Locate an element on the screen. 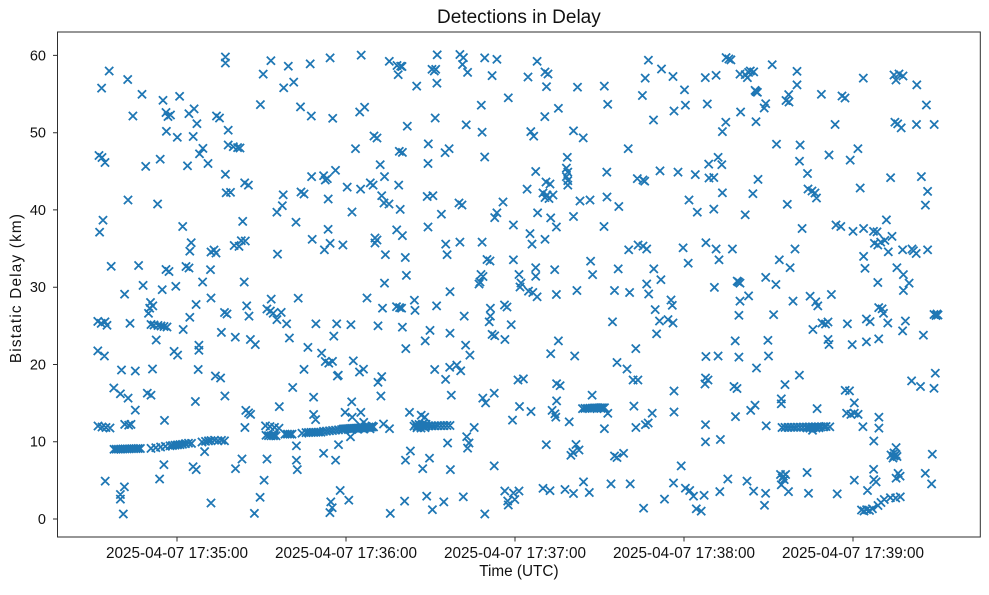 Image resolution: width=989 pixels, height=595 pixels. svg-text: 40 is located at coordinates (38, 211).